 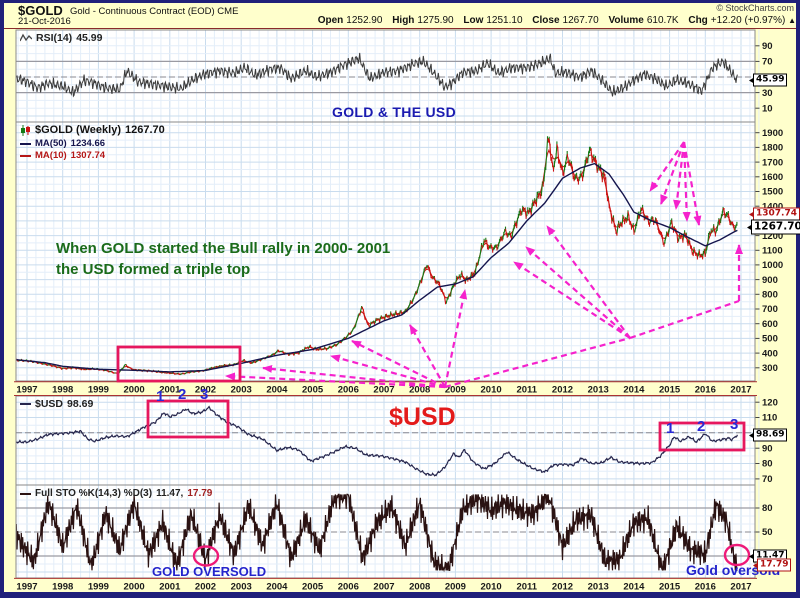 I want to click on ma50-value: 1234.66, so click(x=88, y=143).